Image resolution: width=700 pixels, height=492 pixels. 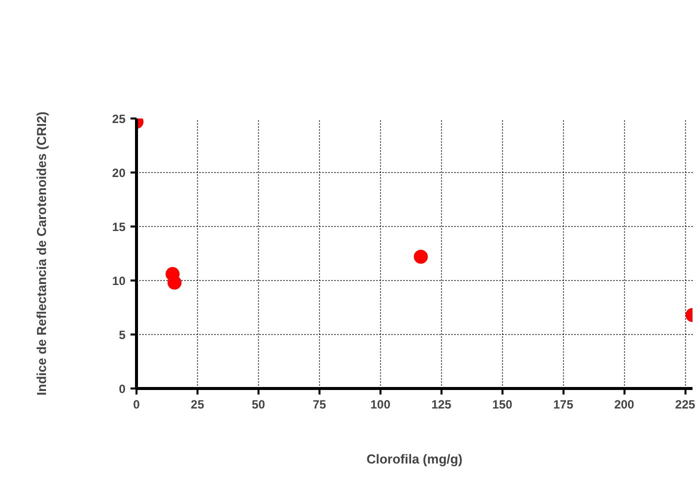 I want to click on x-tick-label: 125, so click(x=441, y=405).